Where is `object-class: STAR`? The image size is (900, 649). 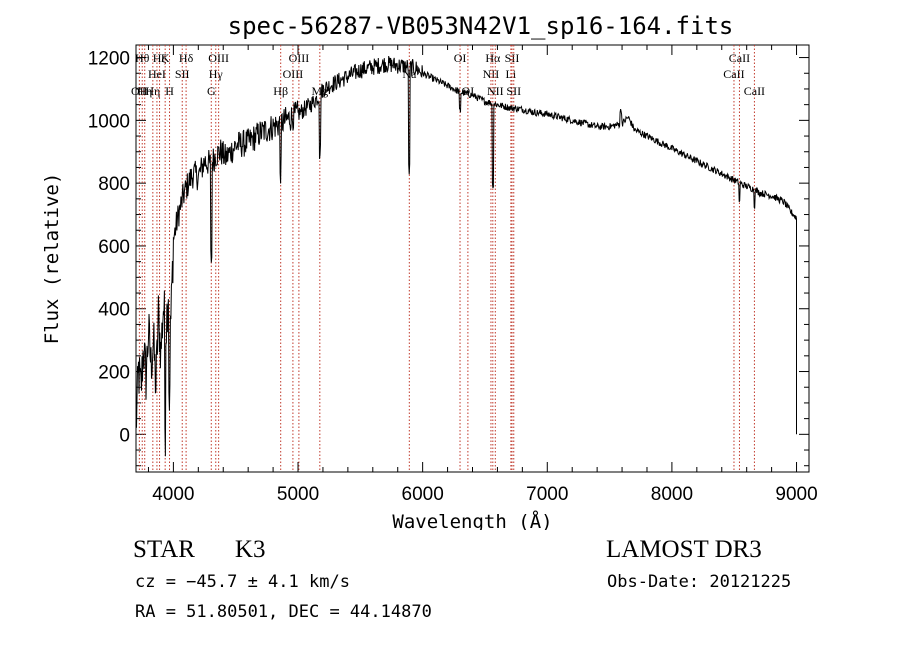 object-class: STAR is located at coordinates (164, 549).